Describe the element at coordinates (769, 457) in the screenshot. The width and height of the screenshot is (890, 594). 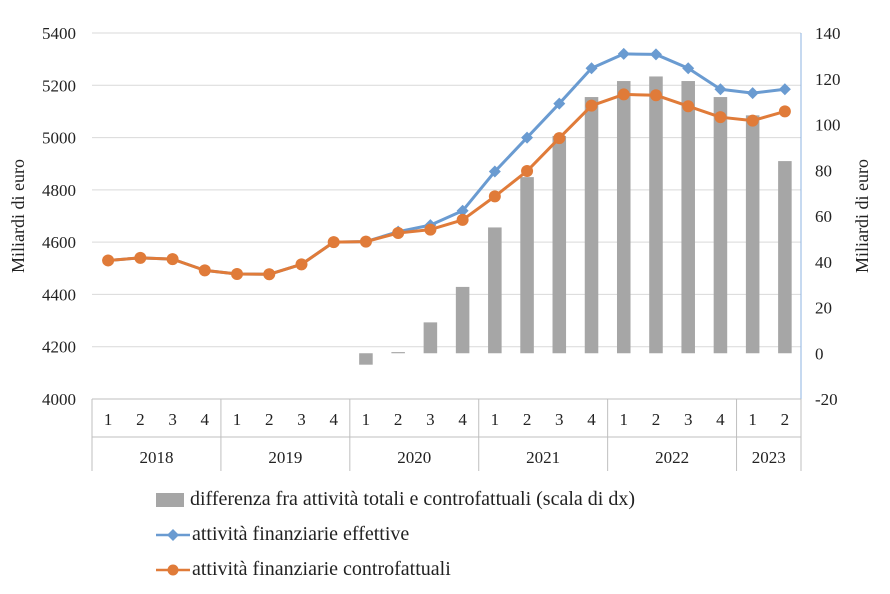
I see `year-label: 2023` at that location.